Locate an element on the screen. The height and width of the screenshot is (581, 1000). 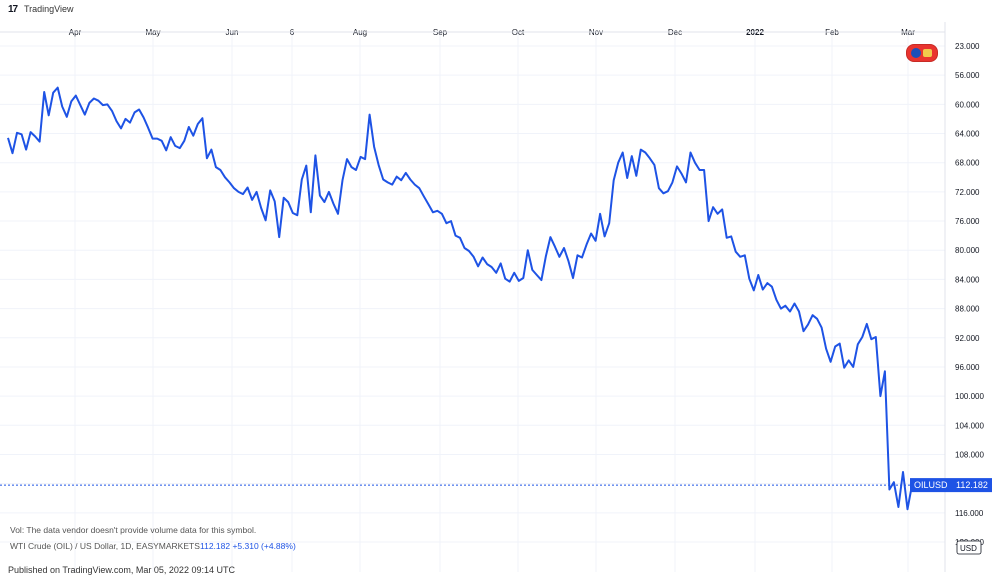
y-tick-label: 116.000 is located at coordinates (969, 513).